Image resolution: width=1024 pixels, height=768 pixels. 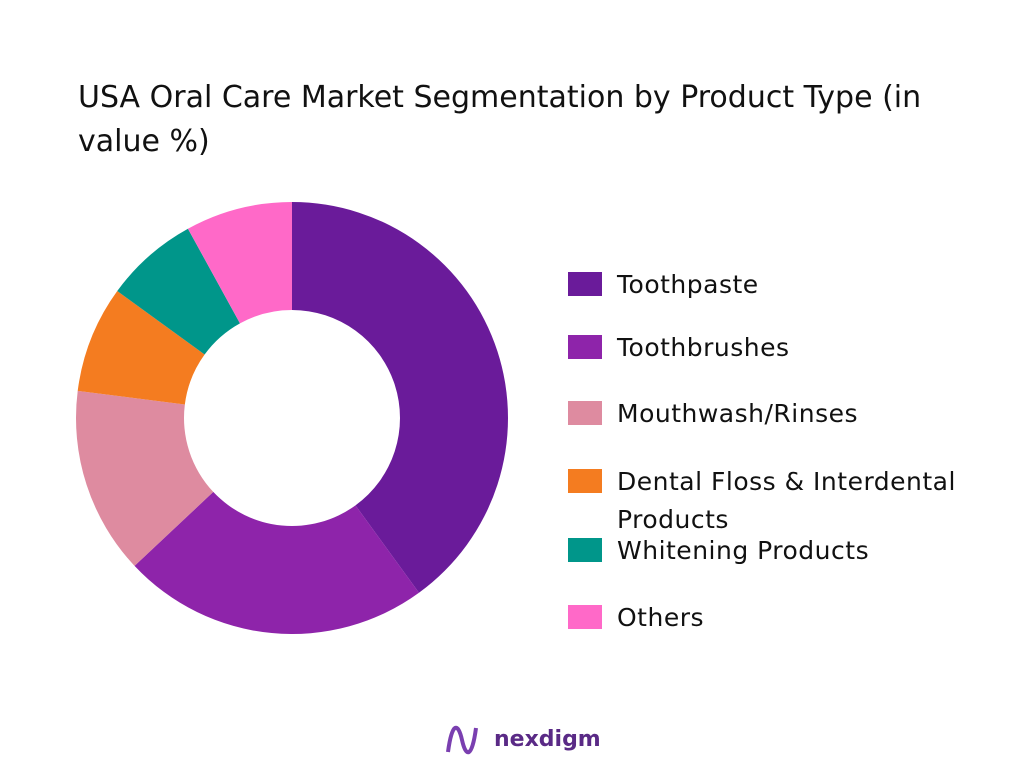 I want to click on legend-label: Others, so click(x=661, y=617).